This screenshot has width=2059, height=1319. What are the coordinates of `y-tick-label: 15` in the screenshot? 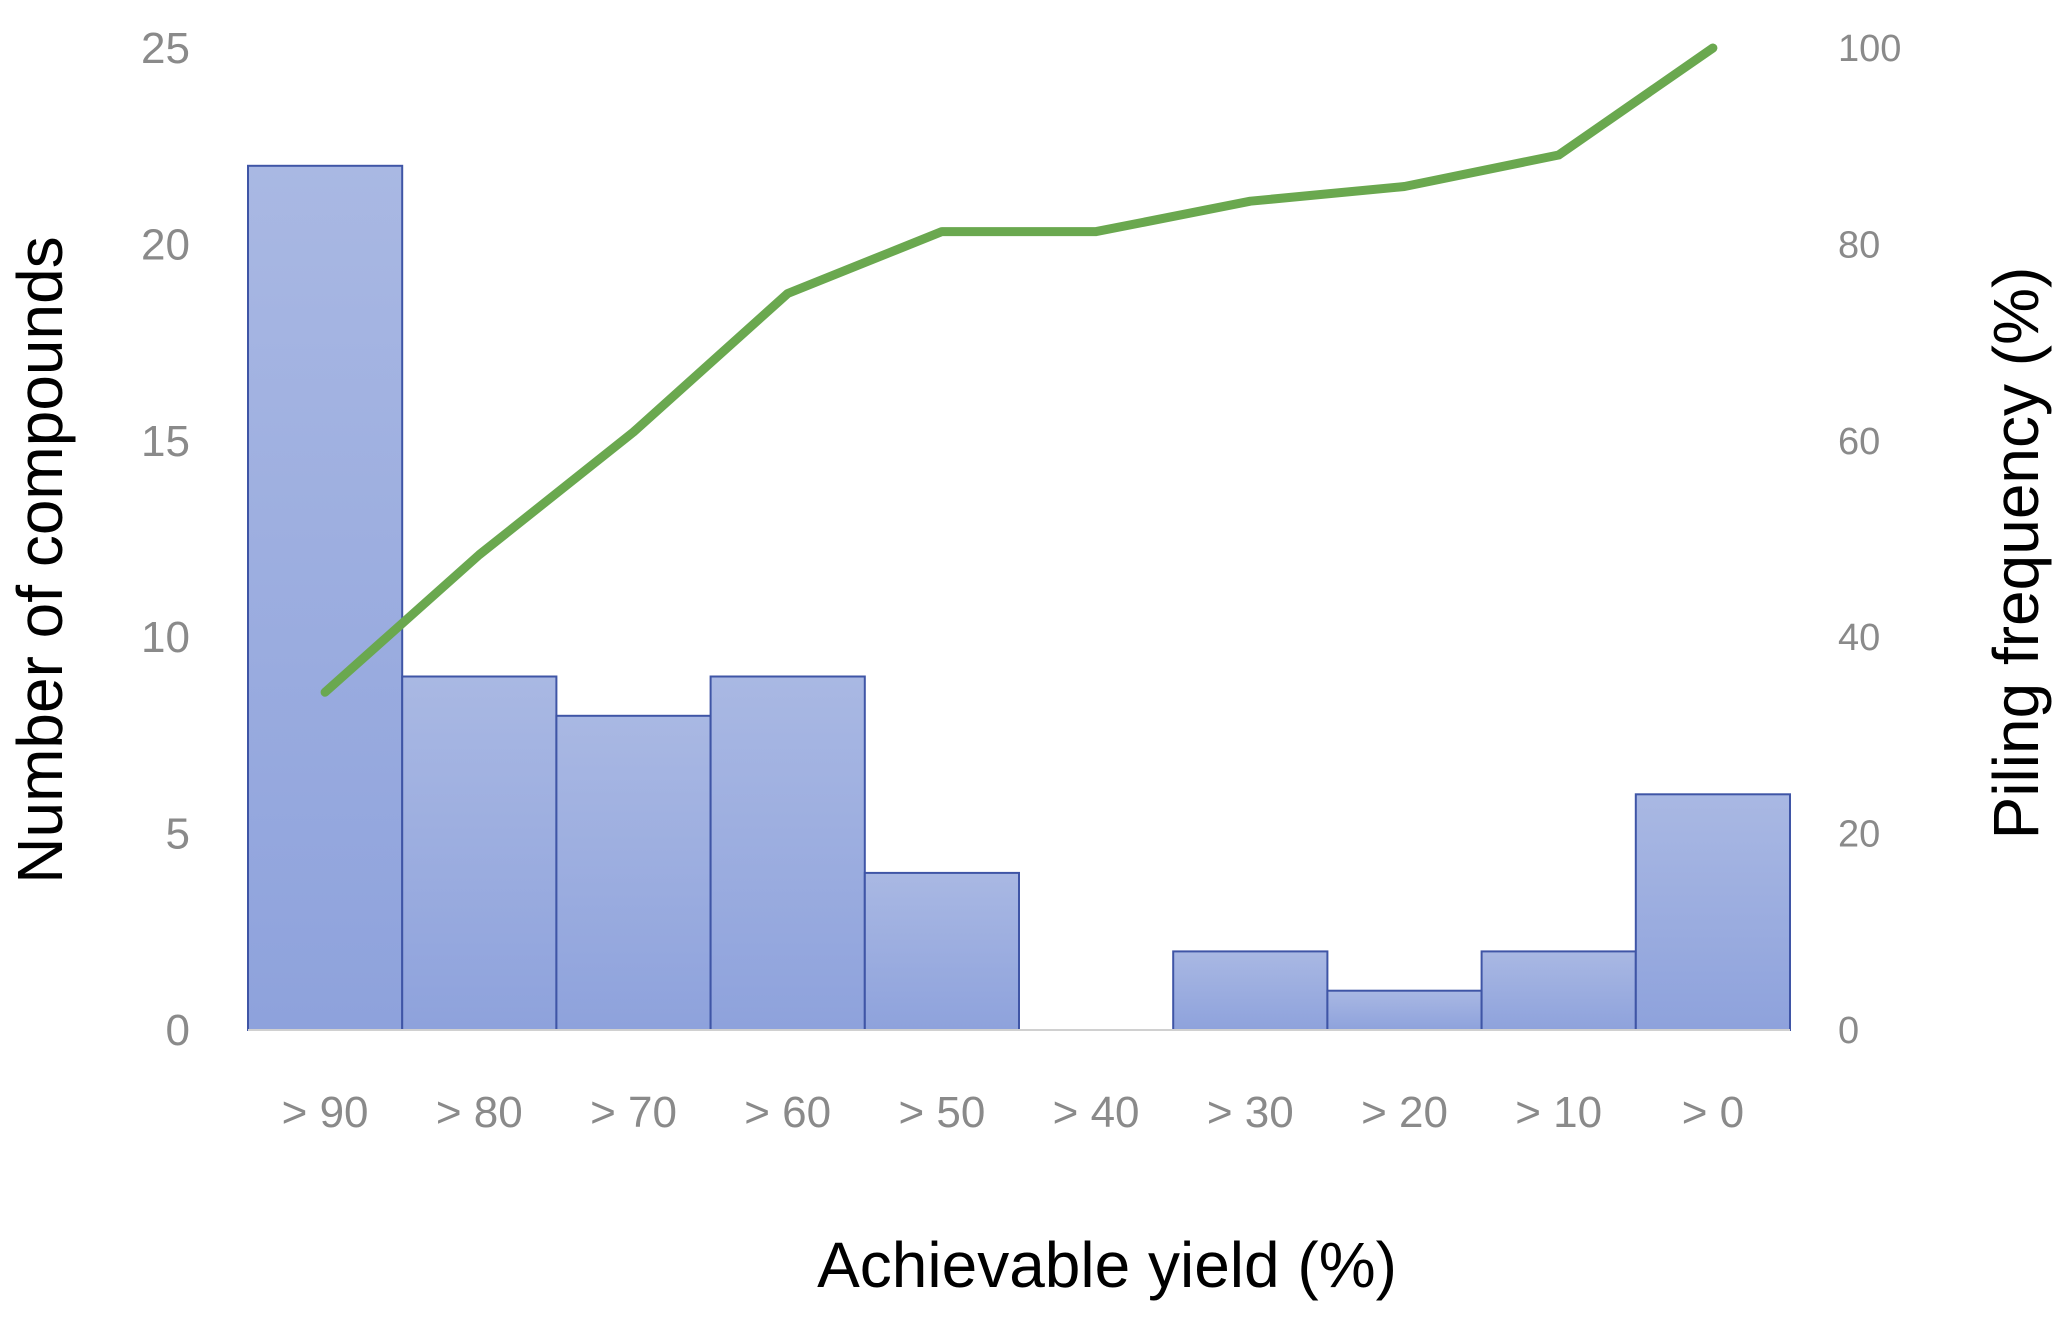 It's located at (165, 441).